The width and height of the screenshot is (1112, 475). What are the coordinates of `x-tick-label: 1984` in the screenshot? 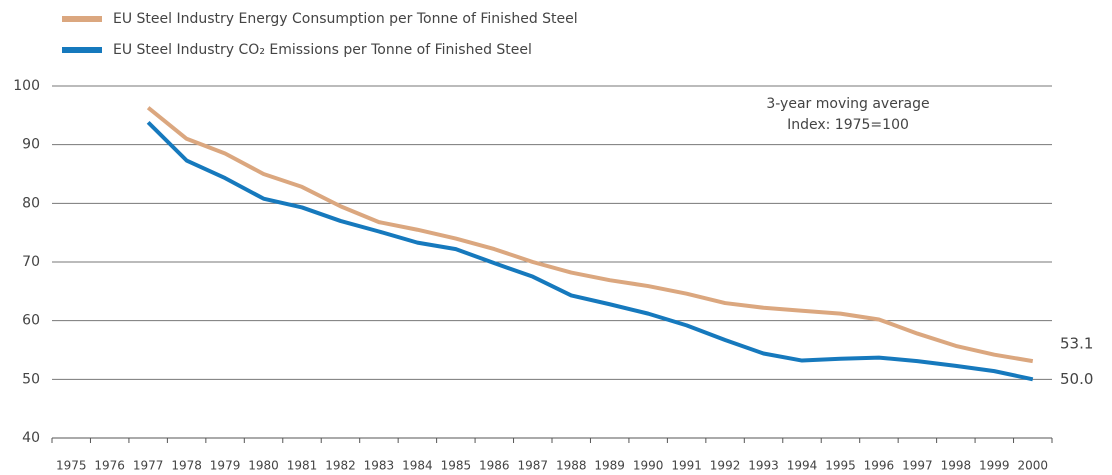 It's located at (417, 466).